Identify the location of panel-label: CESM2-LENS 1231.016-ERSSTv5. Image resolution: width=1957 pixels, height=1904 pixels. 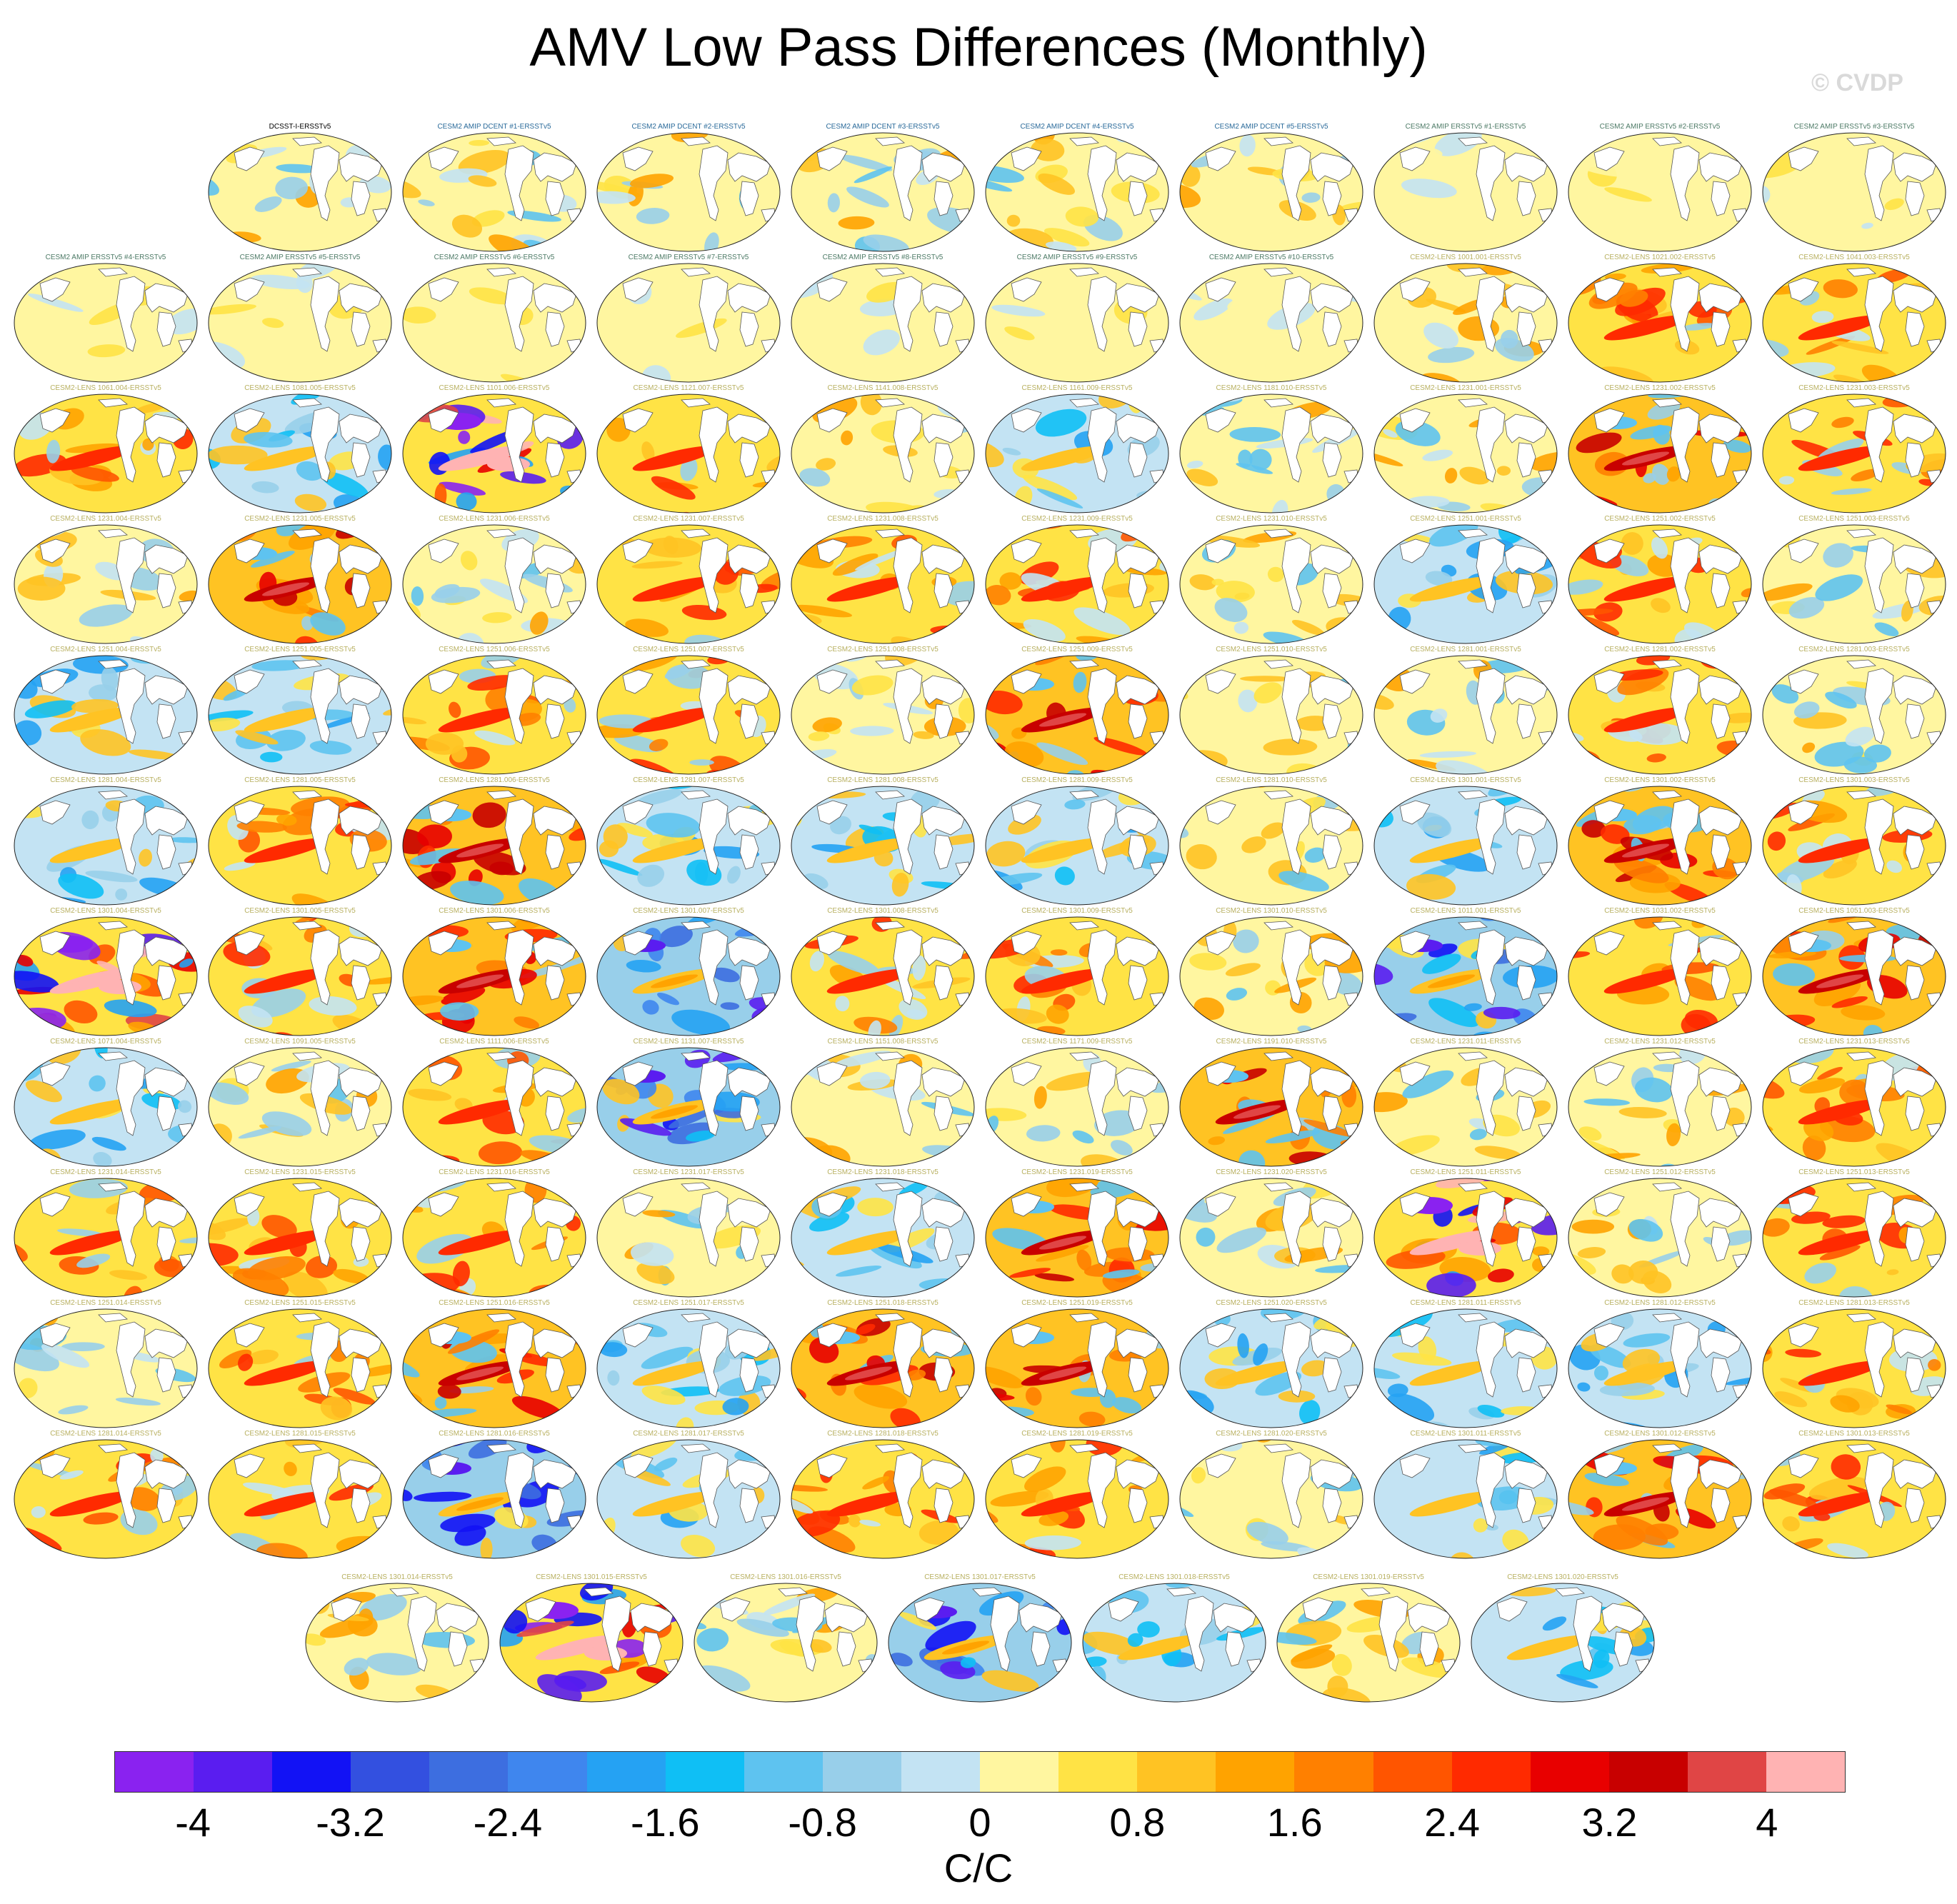
(494, 1172).